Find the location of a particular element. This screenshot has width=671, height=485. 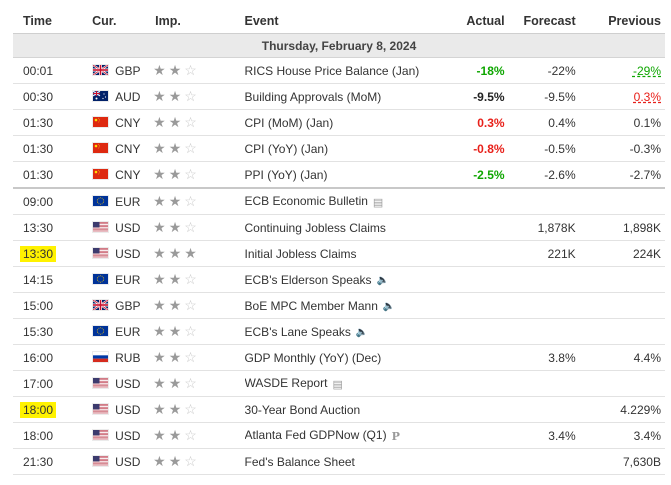

event-cell: WASDE Report ▤ is located at coordinates (343, 383).